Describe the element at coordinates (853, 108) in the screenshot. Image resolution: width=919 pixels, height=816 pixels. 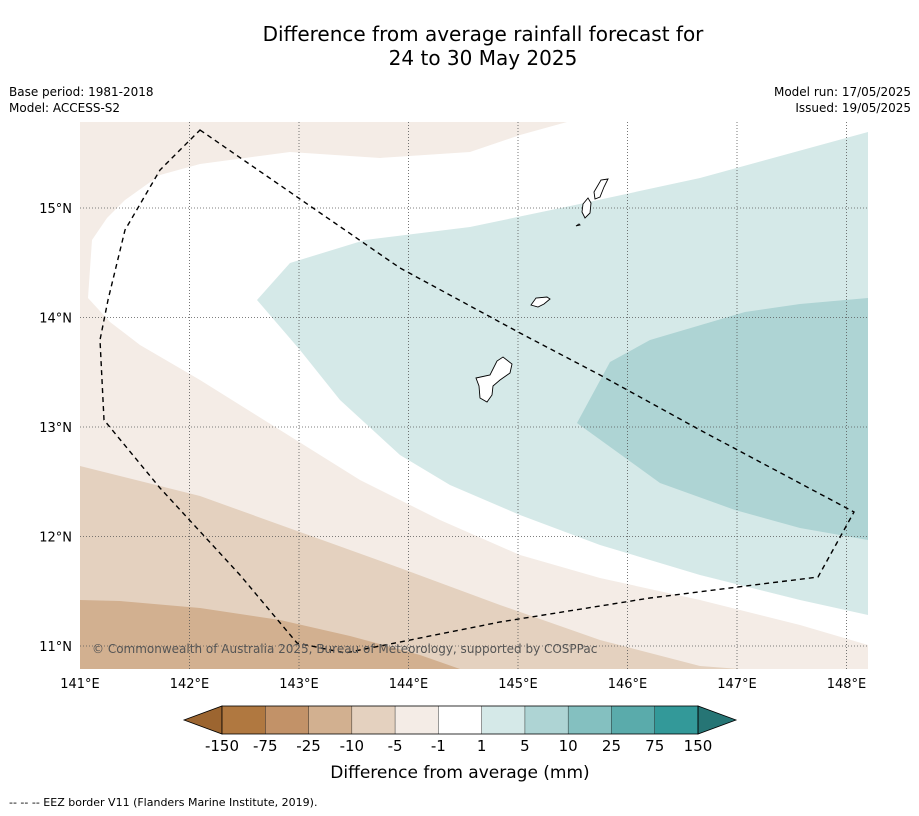
I see `issued-text: Issued: 19/05/2025` at that location.